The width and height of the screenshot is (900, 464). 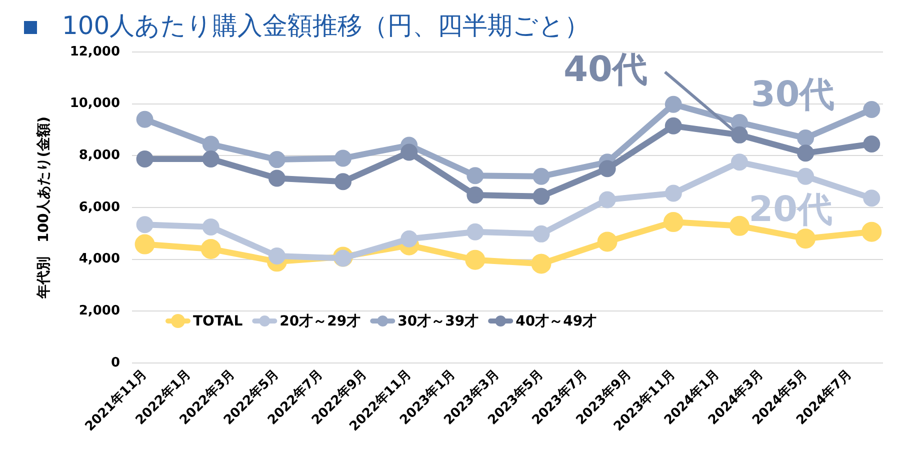 What do you see at coordinates (99, 156) in the screenshot?
I see `y-tick-label: 8,000` at bounding box center [99, 156].